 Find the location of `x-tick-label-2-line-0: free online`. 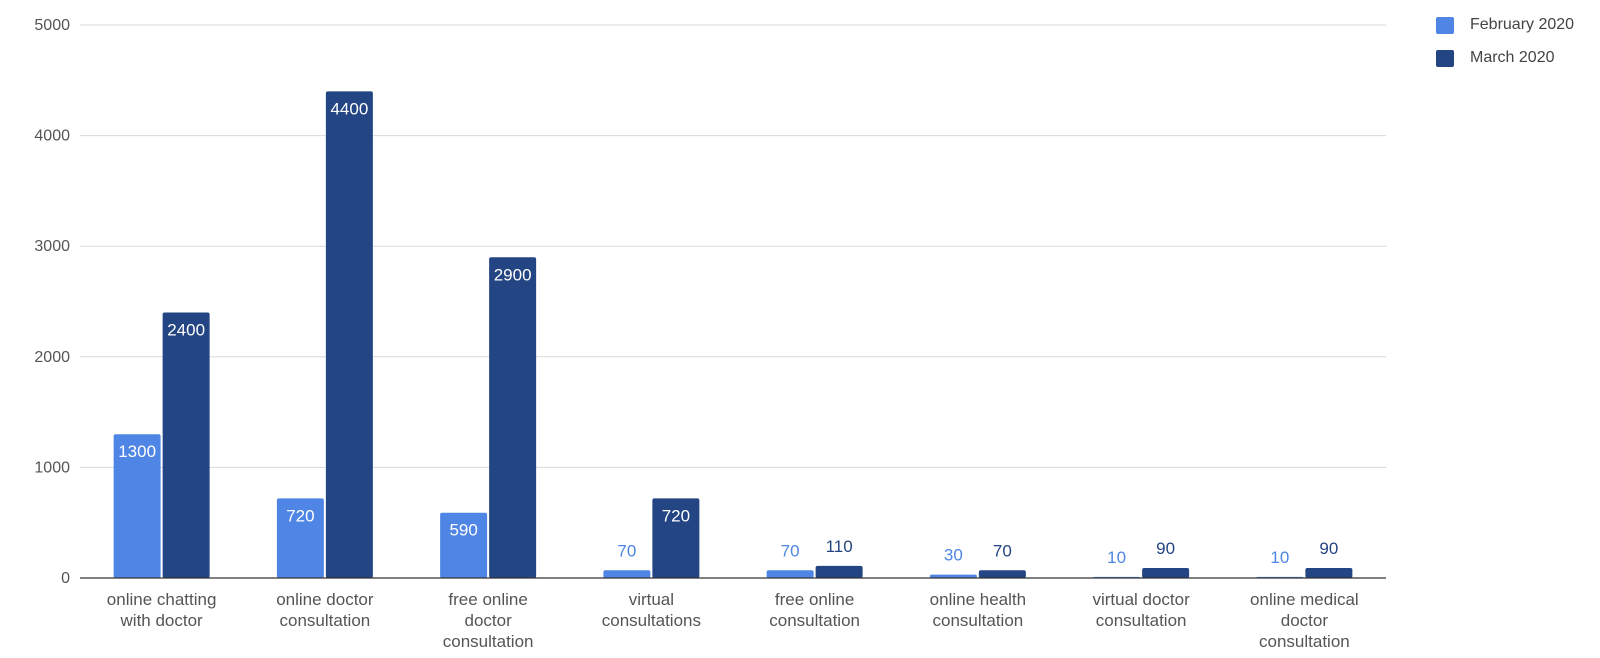

x-tick-label-2-line-0: free online is located at coordinates (487, 599).